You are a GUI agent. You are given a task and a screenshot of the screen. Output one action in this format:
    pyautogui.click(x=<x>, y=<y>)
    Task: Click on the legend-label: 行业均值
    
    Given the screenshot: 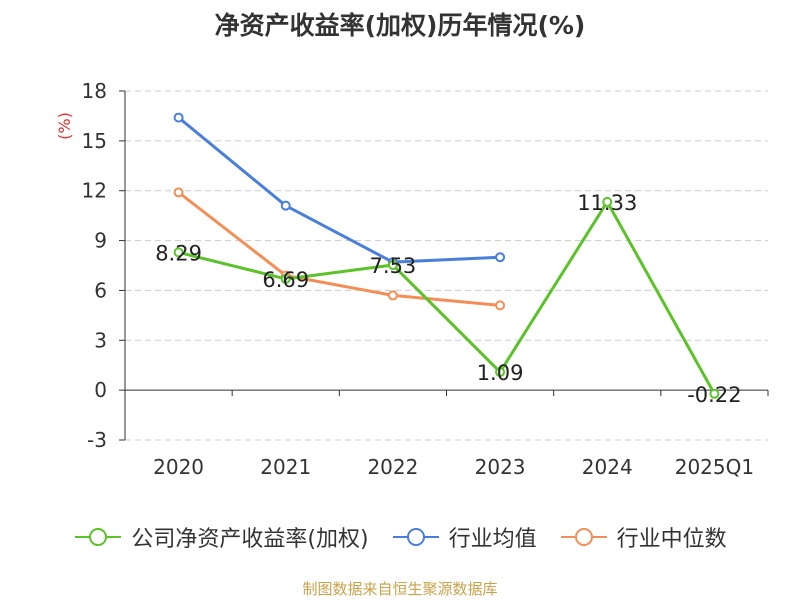 What is the action you would take?
    pyautogui.click(x=492, y=539)
    